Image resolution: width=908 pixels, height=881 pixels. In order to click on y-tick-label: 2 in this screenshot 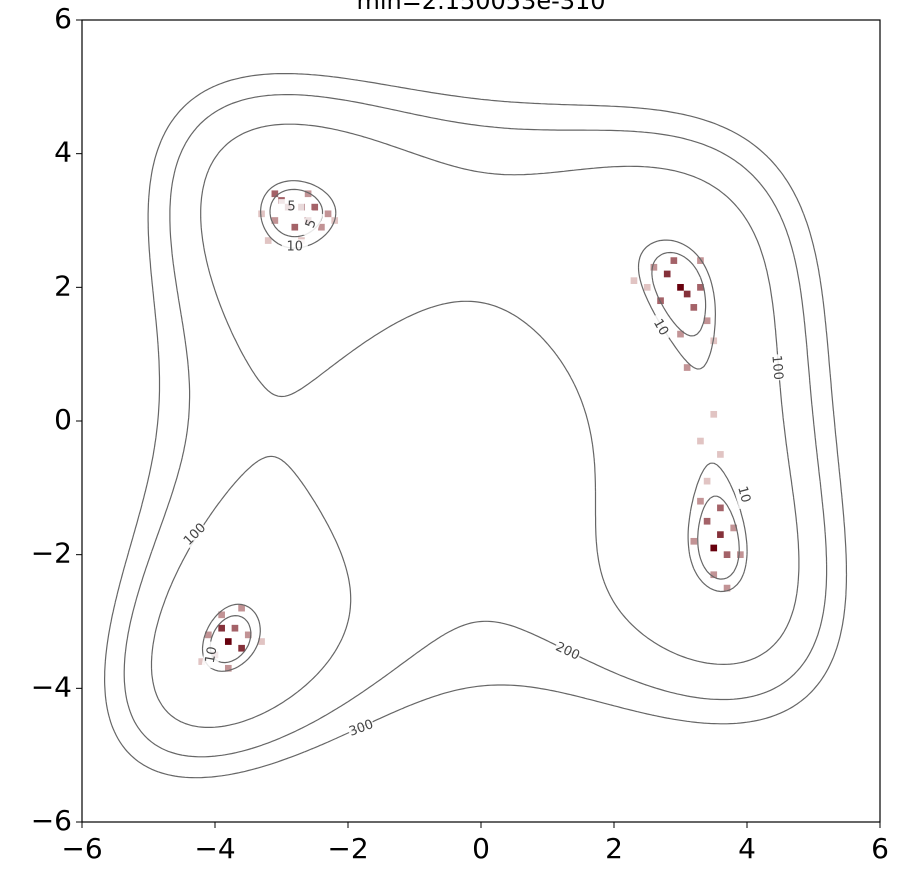, I will do `click(63, 285)`.